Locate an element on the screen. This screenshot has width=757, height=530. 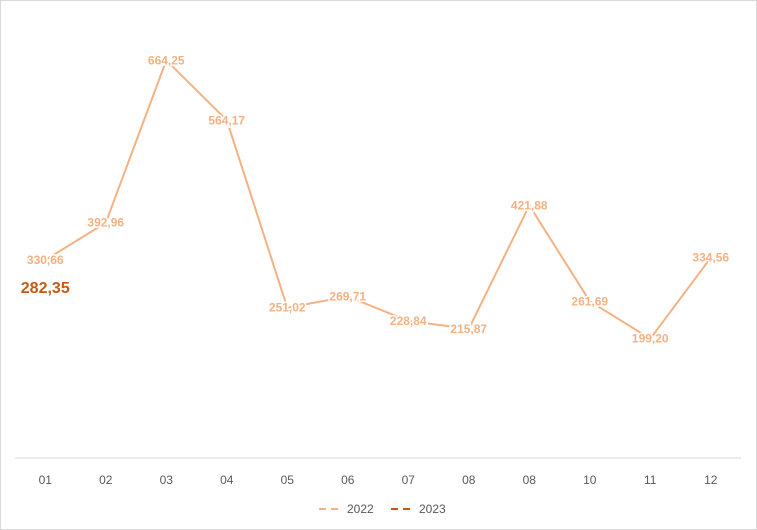
legend: 2022 2023 is located at coordinates (382, 509).